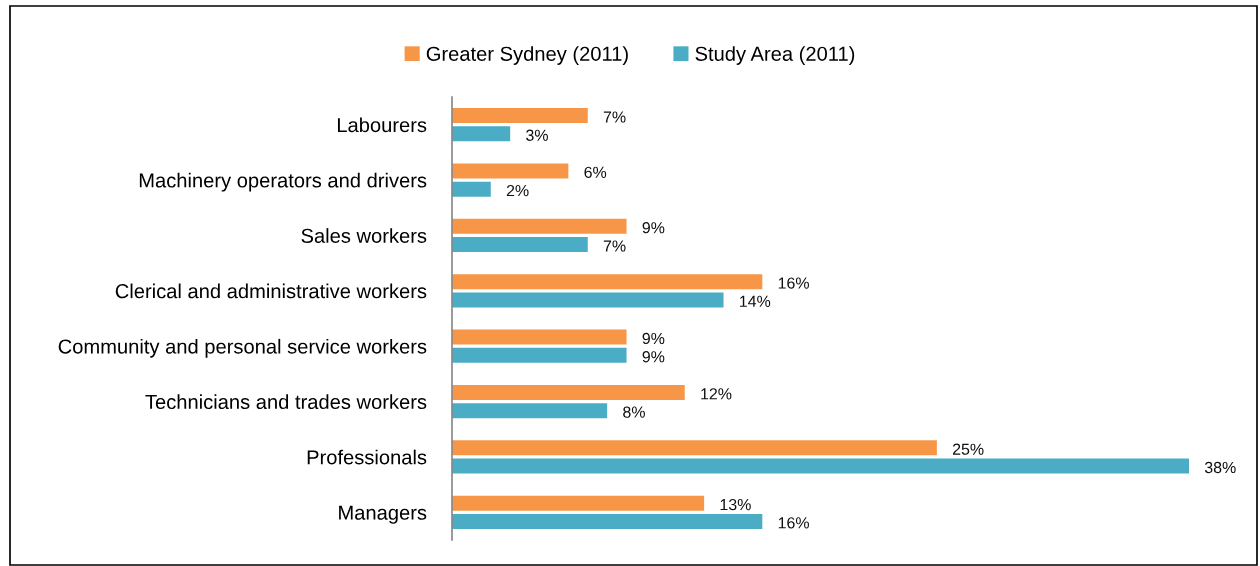  What do you see at coordinates (595, 172) in the screenshot?
I see `data-label: 6%` at bounding box center [595, 172].